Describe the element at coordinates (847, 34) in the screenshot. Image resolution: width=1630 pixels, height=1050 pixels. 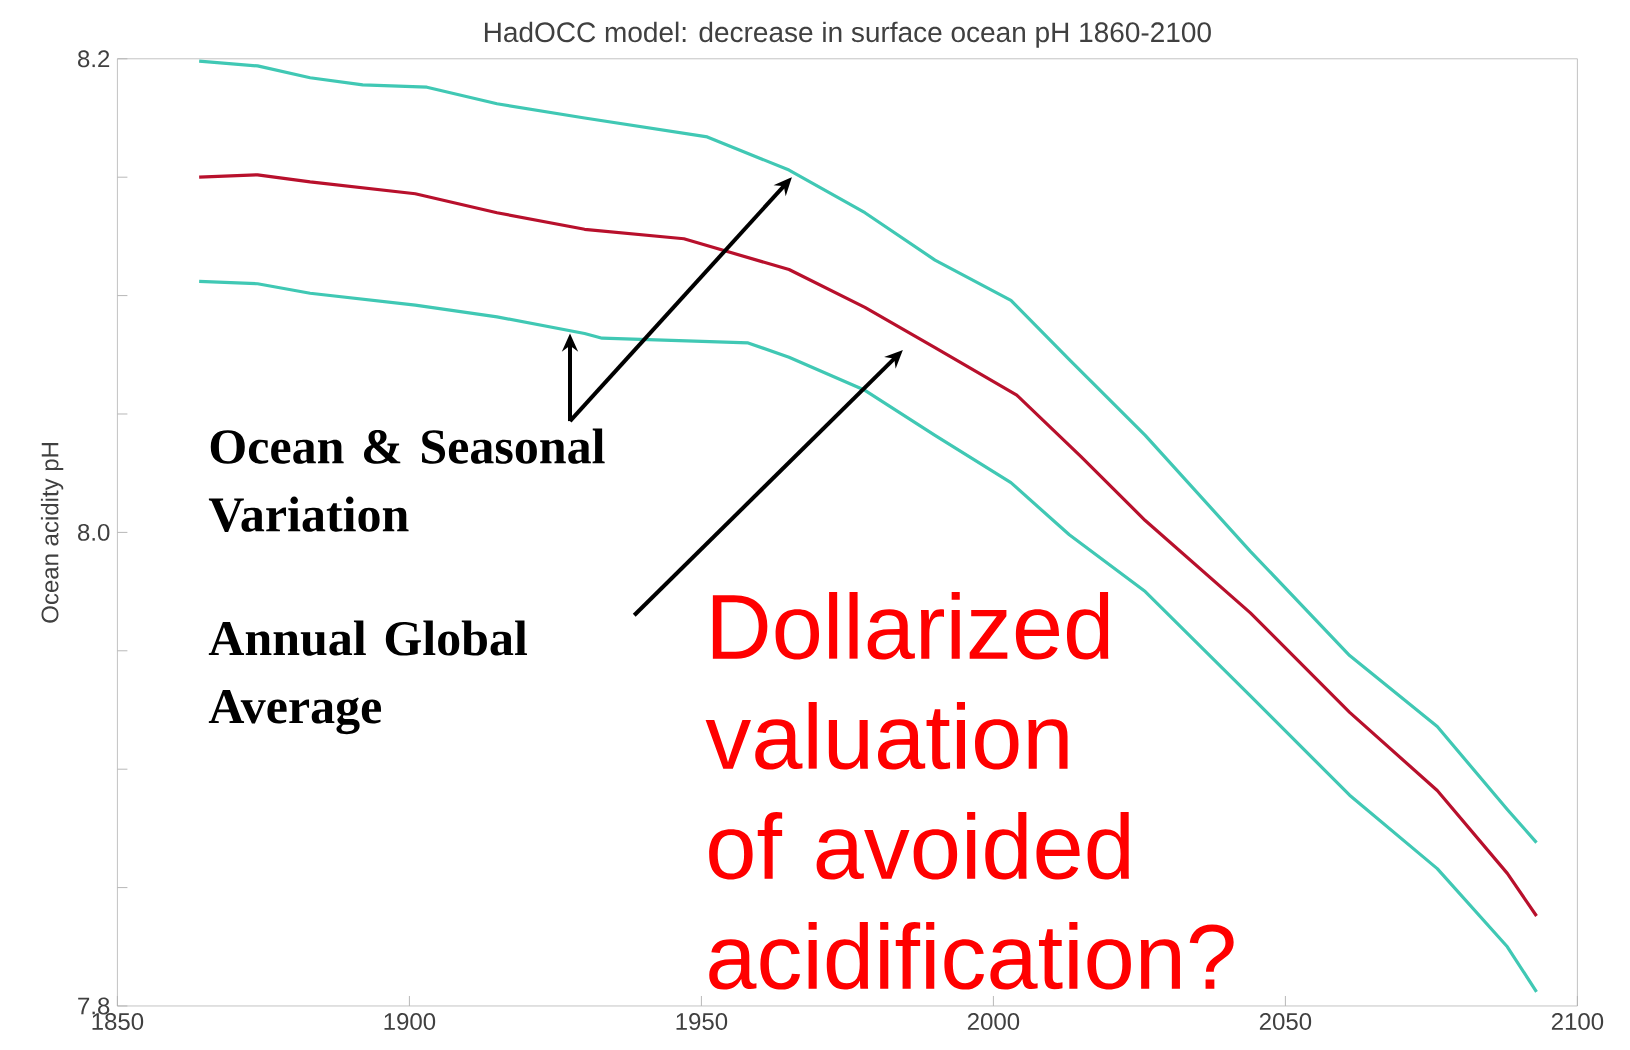
I see `chart-title: HadOCC model: decrease in surface ocean pH 1860-2100` at that location.